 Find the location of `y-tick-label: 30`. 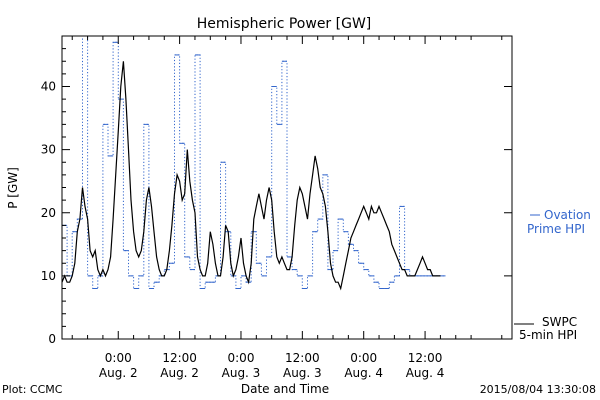

y-tick-label: 30 is located at coordinates (48, 150).